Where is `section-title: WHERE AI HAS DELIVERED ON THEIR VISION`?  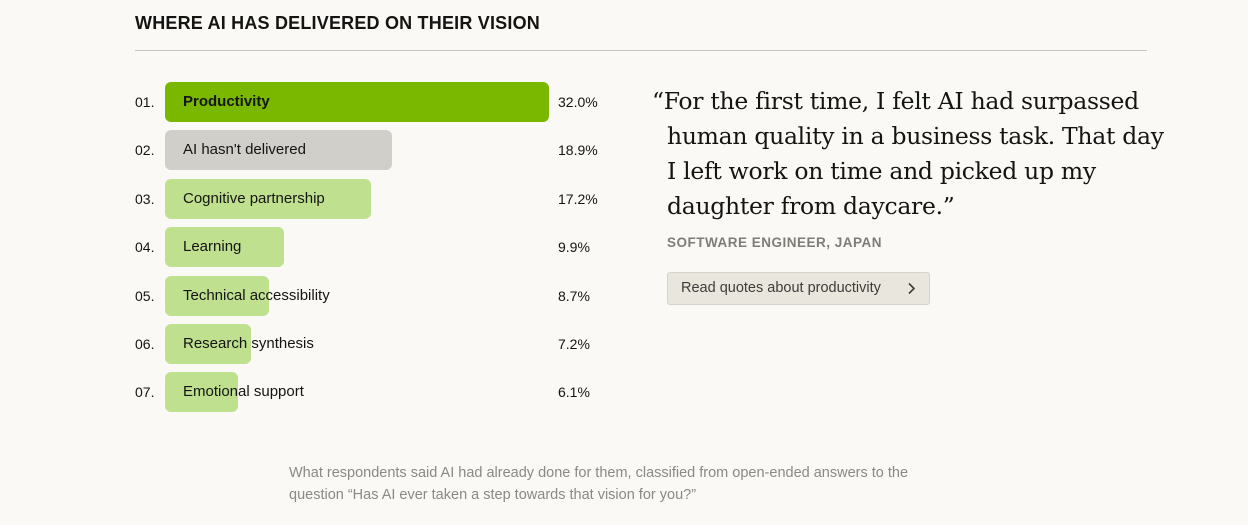 section-title: WHERE AI HAS DELIVERED ON THEIR VISION is located at coordinates (337, 23).